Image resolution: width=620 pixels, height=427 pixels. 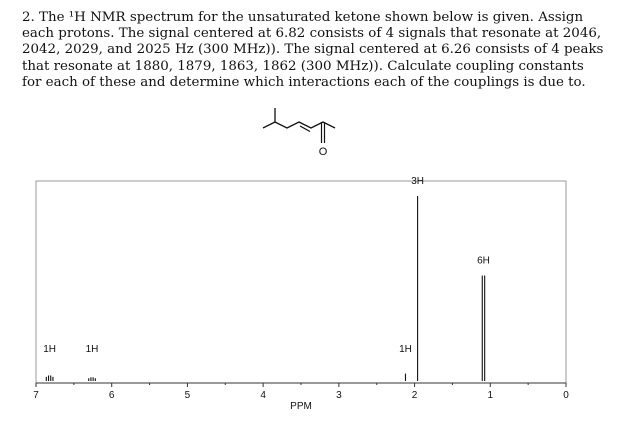 I want to click on oxygen-atom-label: O, so click(x=323, y=152).